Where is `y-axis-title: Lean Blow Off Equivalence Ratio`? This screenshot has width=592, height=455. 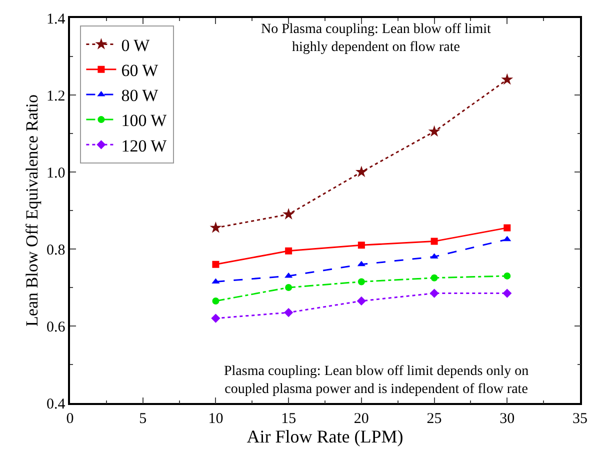
y-axis-title: Lean Blow Off Equivalence Ratio is located at coordinates (32, 210).